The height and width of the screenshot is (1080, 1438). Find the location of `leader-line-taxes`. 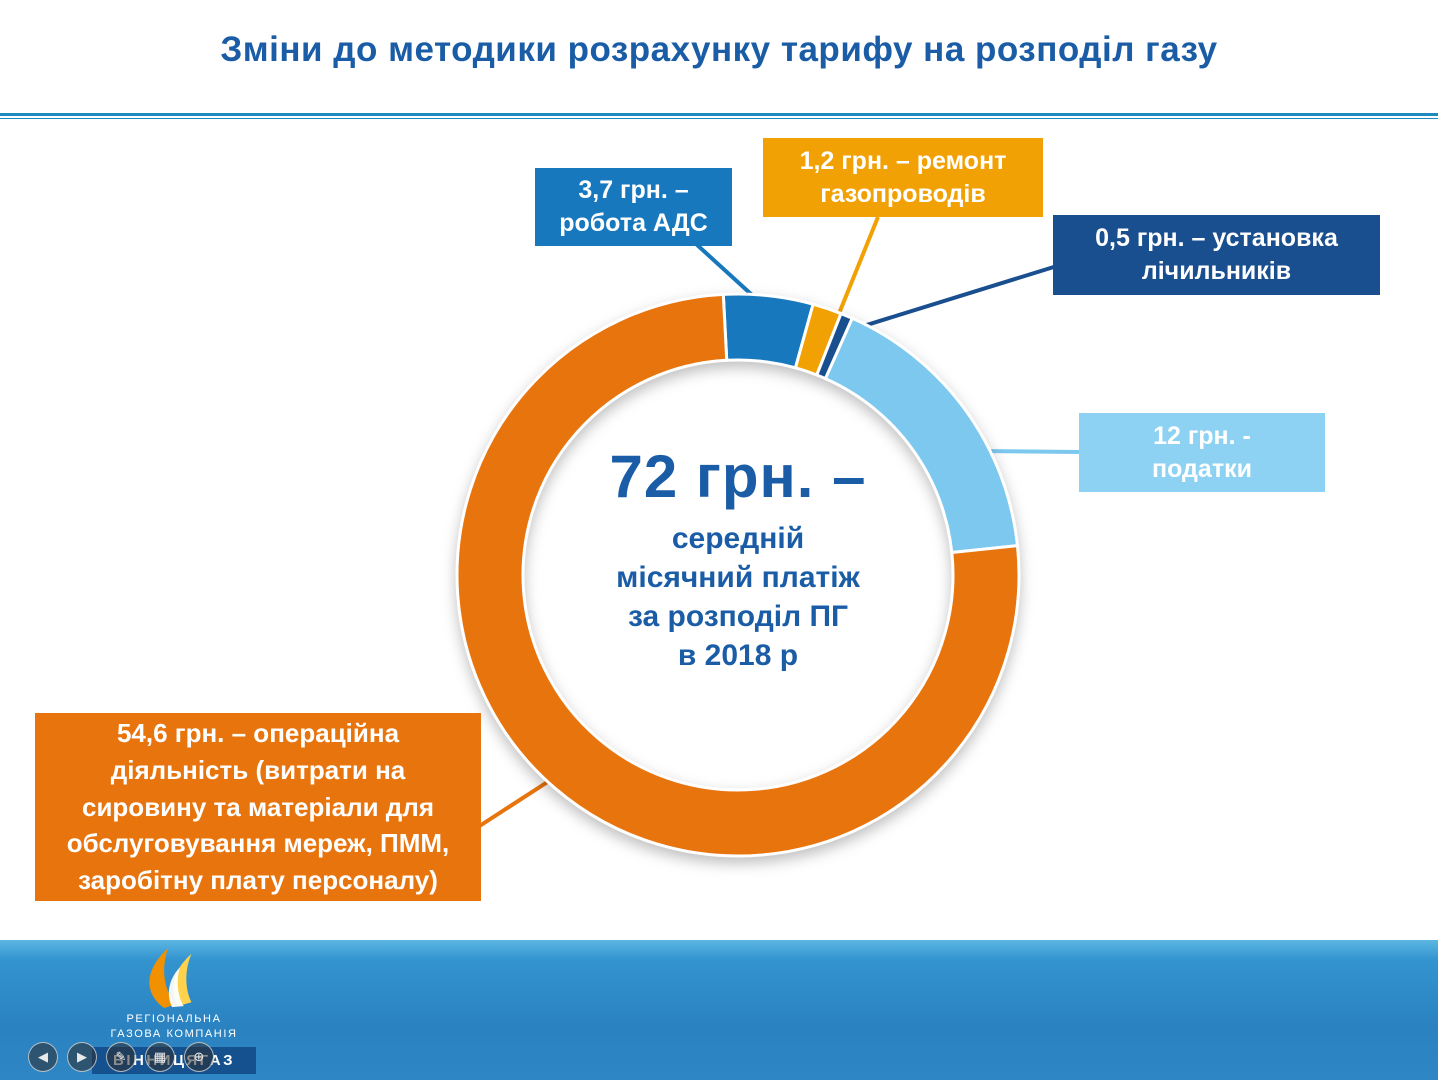

leader-line-taxes is located at coordinates (1030, 451).